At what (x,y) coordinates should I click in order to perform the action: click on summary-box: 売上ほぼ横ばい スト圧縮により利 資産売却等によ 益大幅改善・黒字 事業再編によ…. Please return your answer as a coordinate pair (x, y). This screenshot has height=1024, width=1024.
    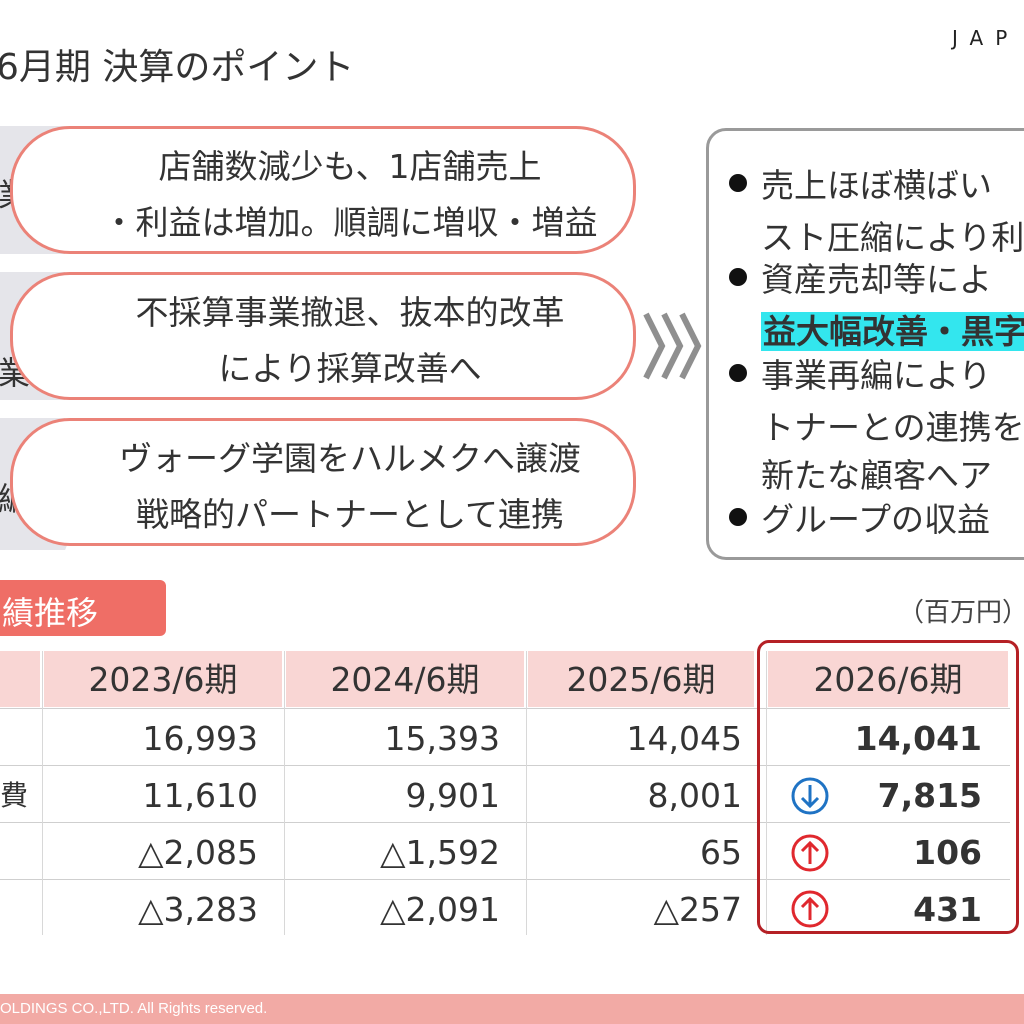
    Looking at the image, I should click on (865, 344).